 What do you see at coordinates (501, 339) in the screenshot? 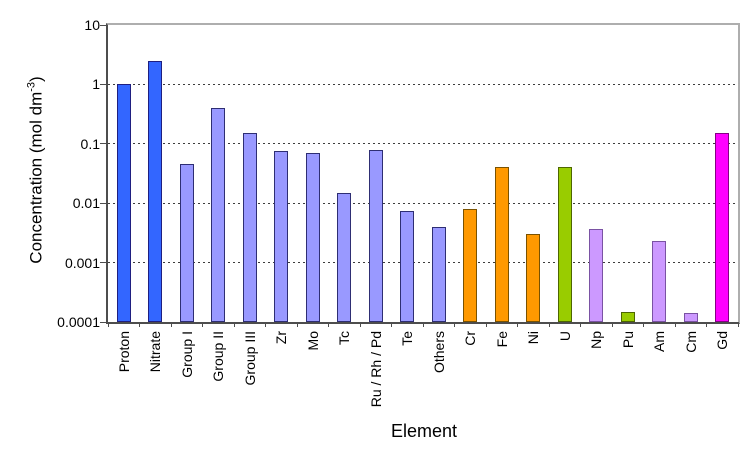
I see `x-tick-label-fe: Fe` at bounding box center [501, 339].